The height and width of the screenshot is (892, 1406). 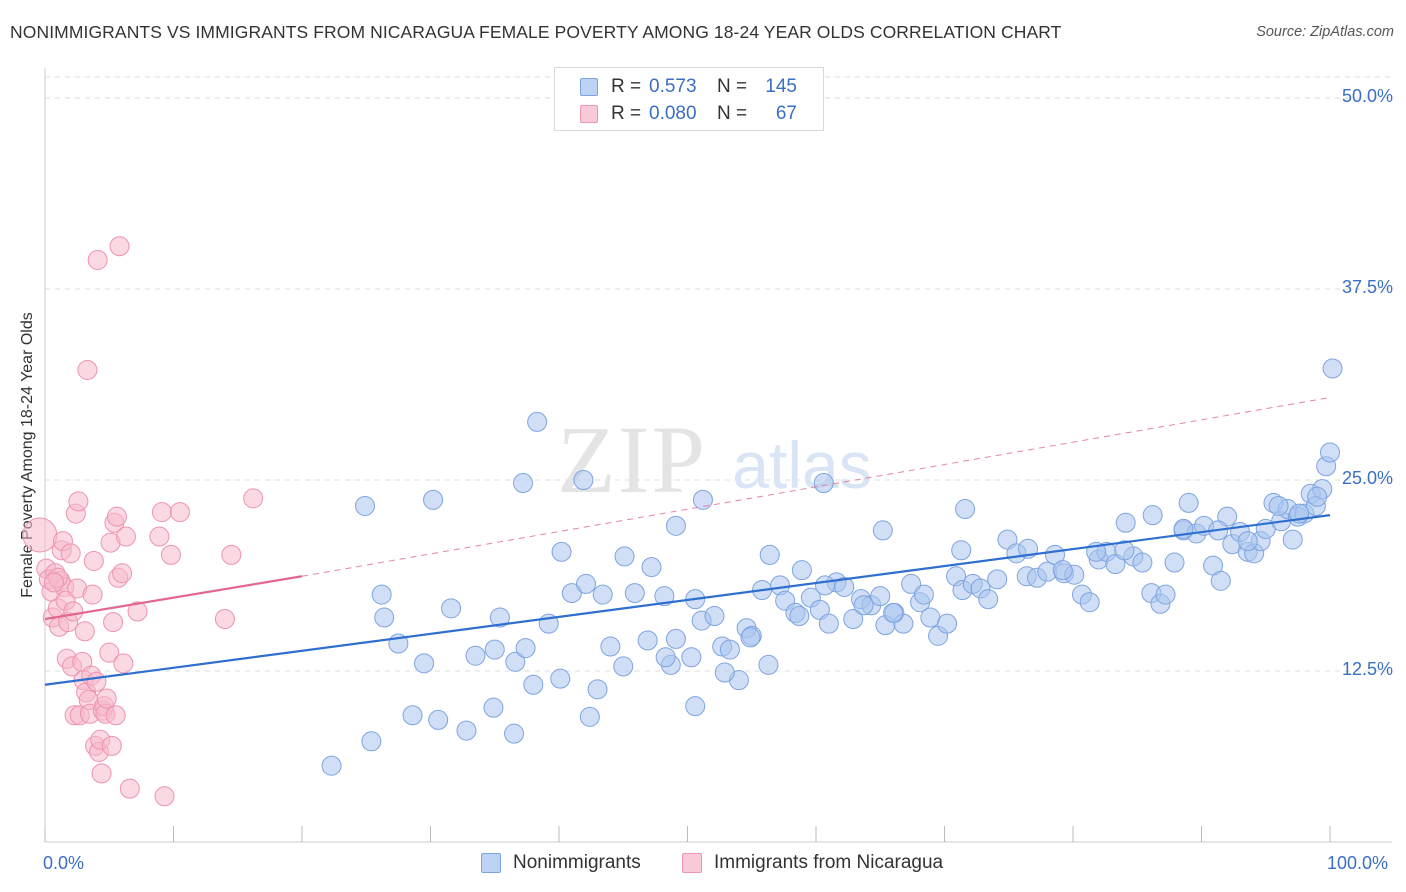 I want to click on x-tick-label-max: 100.0%, so click(x=1358, y=863).